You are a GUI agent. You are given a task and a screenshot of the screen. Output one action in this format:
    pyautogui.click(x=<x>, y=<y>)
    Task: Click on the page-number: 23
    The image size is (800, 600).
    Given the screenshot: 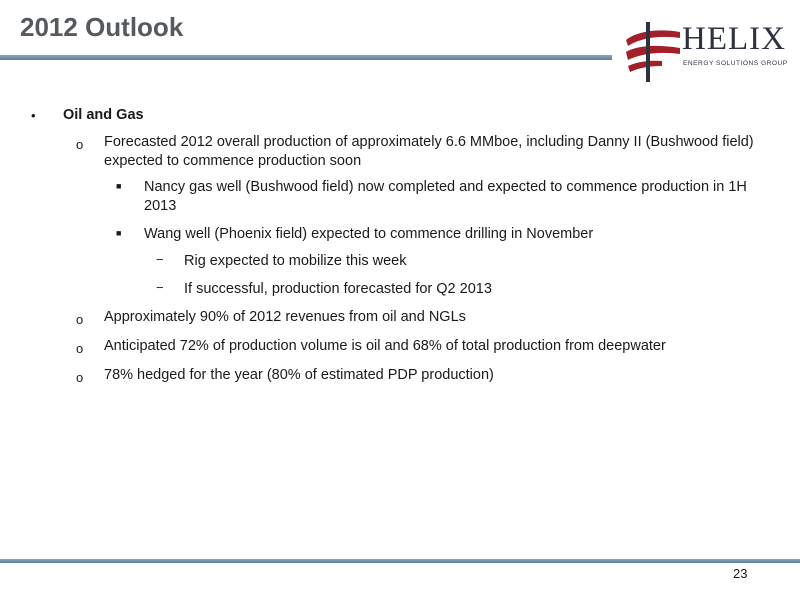 What is the action you would take?
    pyautogui.click(x=740, y=573)
    